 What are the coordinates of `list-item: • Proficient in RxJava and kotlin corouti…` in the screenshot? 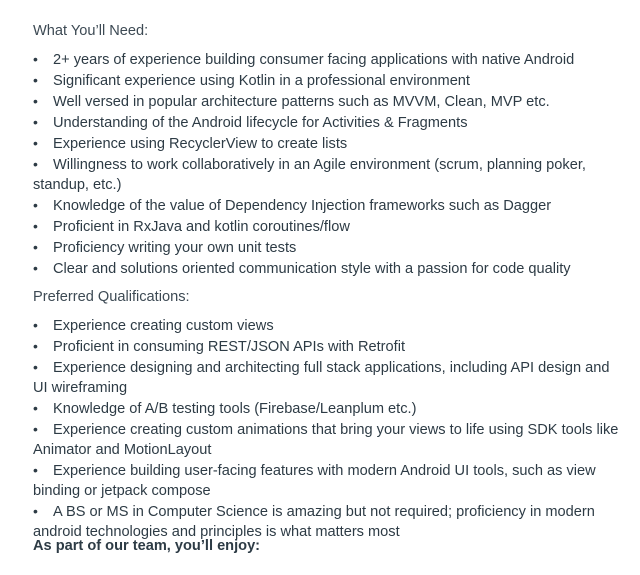 It's located at (328, 226).